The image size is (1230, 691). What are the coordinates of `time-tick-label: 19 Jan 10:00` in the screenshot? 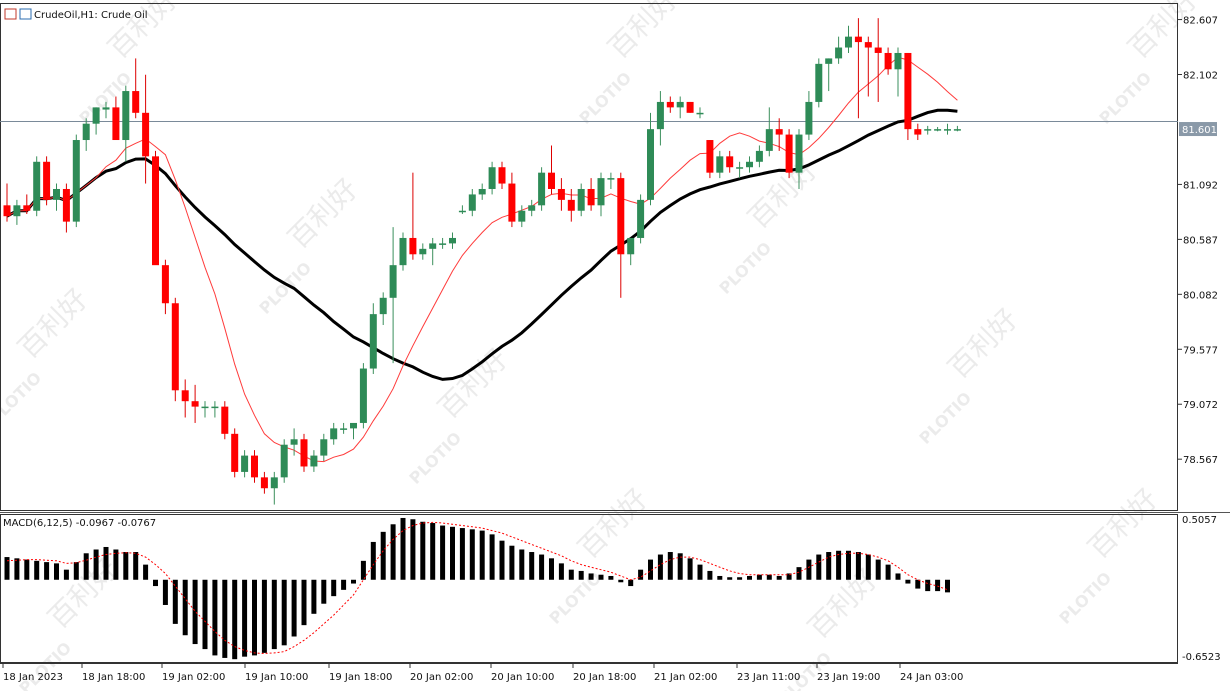 It's located at (276, 677).